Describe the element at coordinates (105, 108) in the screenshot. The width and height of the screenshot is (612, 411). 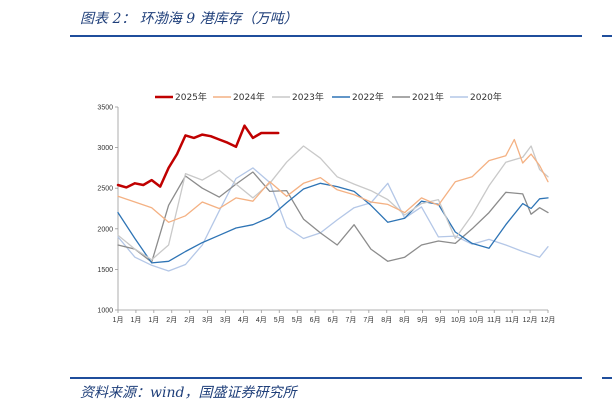
I see `y-tick-label: 3500` at that location.